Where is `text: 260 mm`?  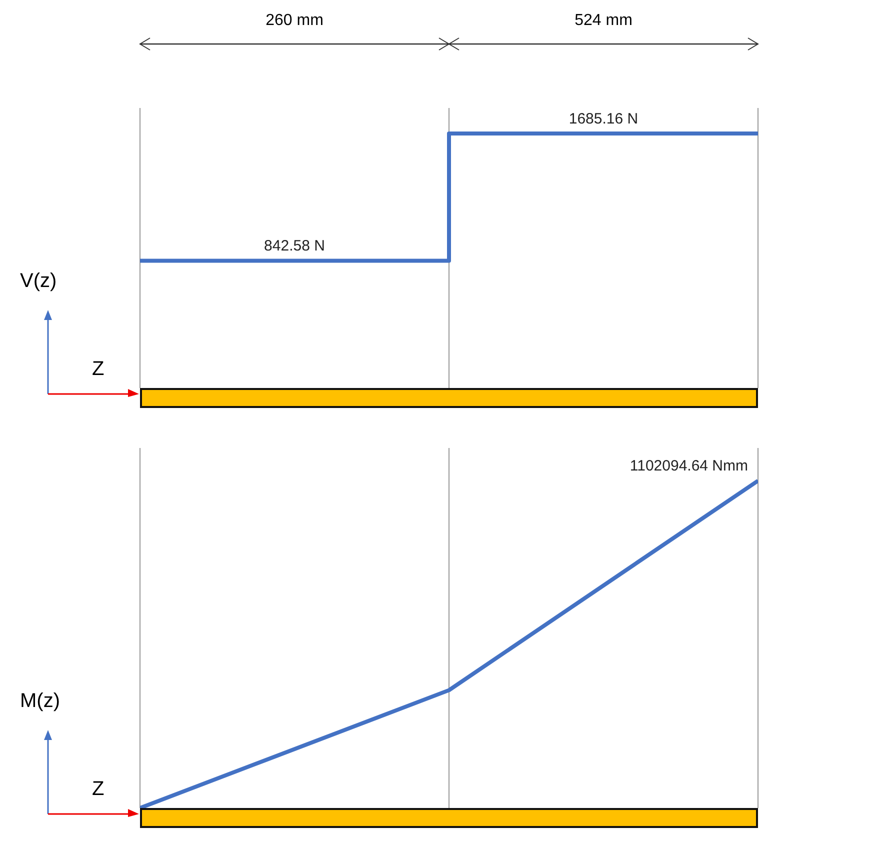
text: 260 mm is located at coordinates (294, 21).